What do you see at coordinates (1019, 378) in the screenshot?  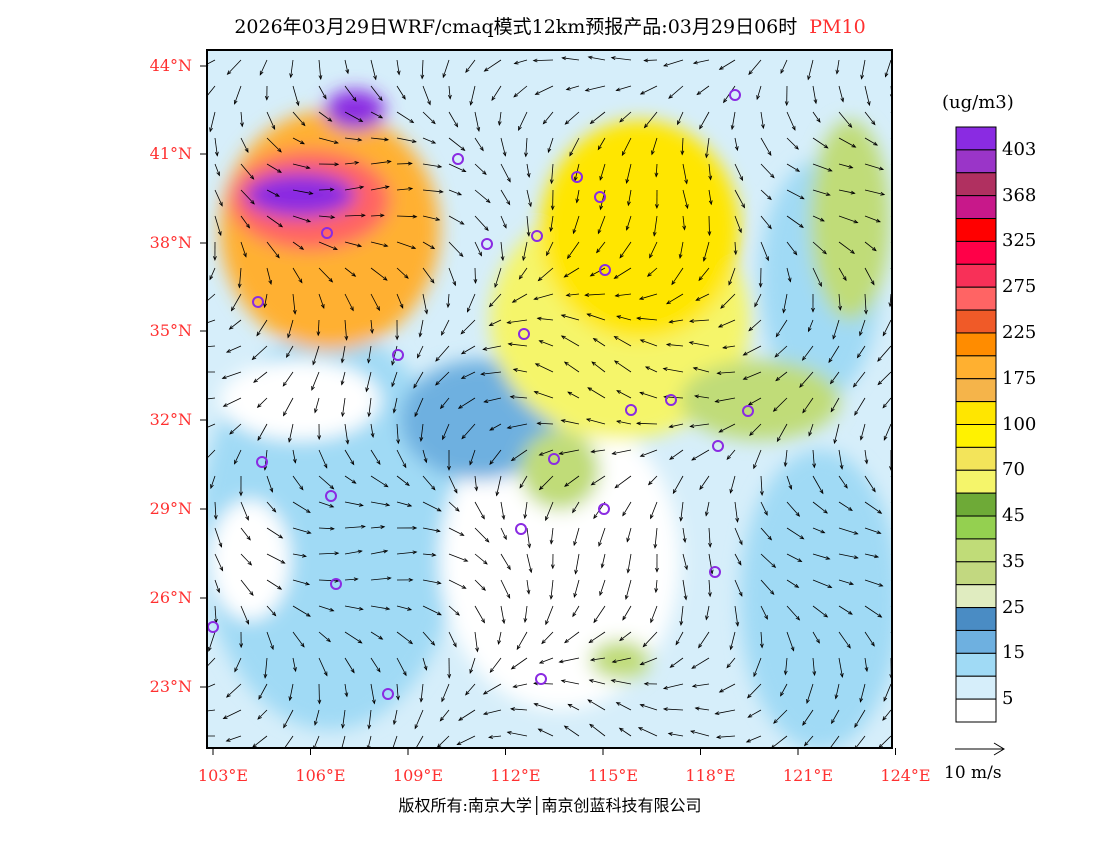 I see `legend-label: 175` at bounding box center [1019, 378].